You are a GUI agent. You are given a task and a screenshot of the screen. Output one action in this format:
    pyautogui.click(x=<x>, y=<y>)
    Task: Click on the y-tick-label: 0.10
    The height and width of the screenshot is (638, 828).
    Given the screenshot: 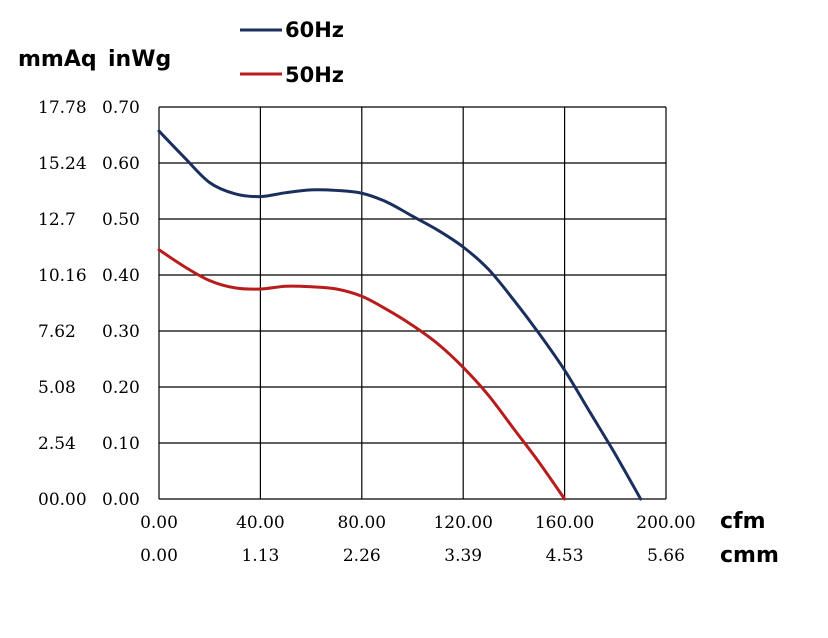 What is the action you would take?
    pyautogui.click(x=121, y=444)
    